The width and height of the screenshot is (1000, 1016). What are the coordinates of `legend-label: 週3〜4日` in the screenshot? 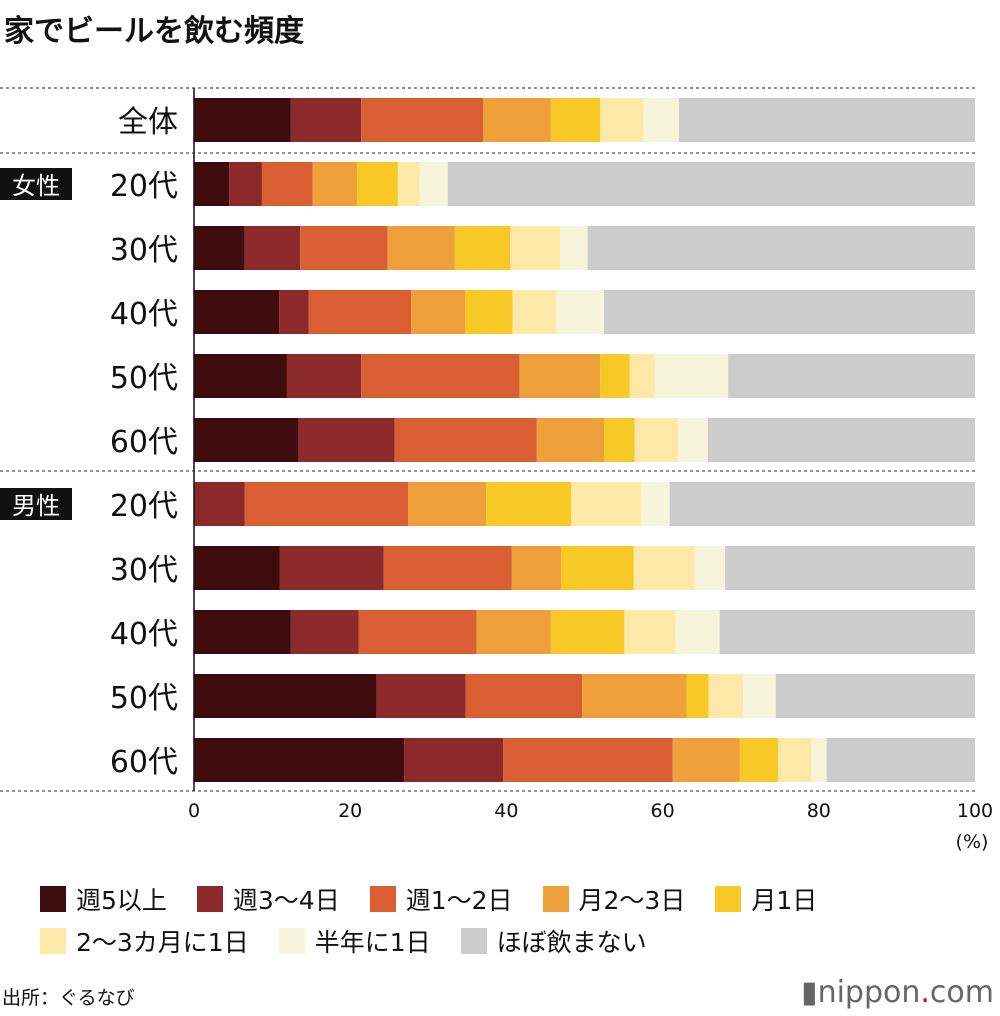 It's located at (286, 900).